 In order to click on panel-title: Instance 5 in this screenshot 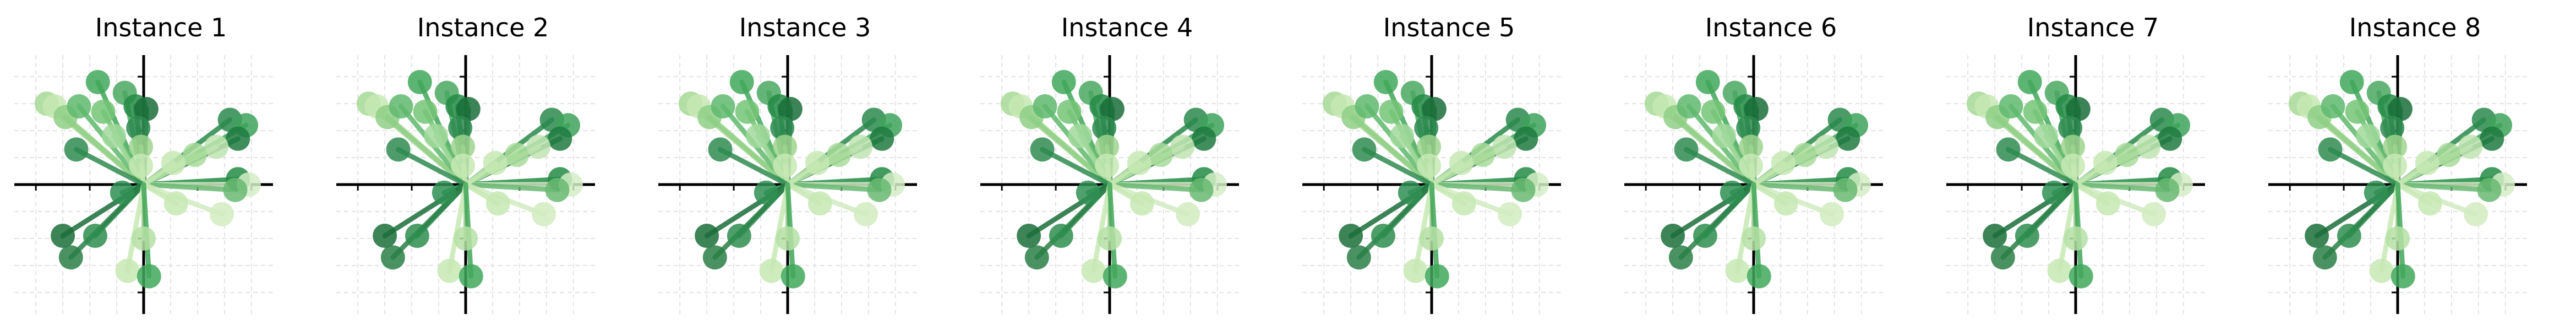, I will do `click(1449, 27)`.